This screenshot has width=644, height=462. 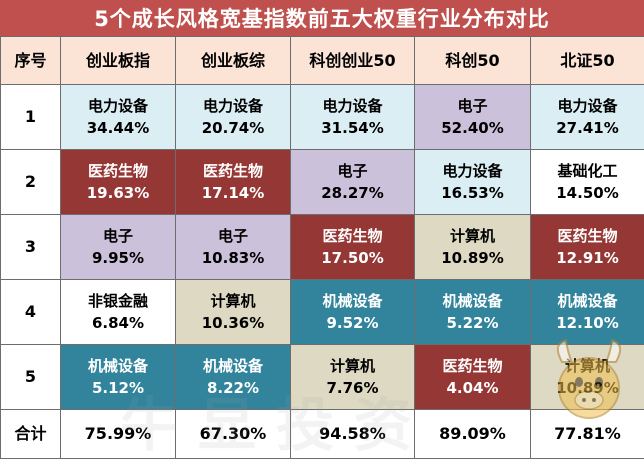 What do you see at coordinates (587, 323) in the screenshot?
I see `industry-weight: 12.10%` at bounding box center [587, 323].